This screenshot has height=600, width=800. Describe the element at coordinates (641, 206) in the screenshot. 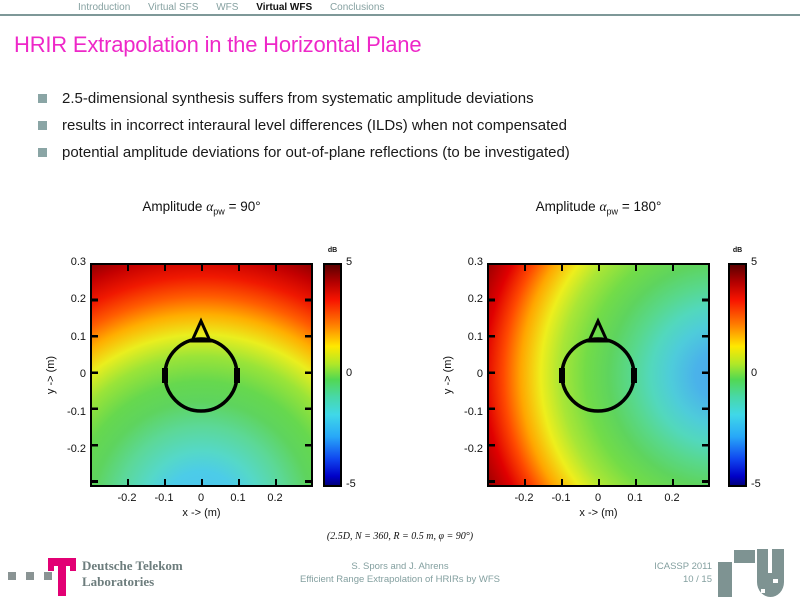

I see `plot-title-value: = 180°` at that location.